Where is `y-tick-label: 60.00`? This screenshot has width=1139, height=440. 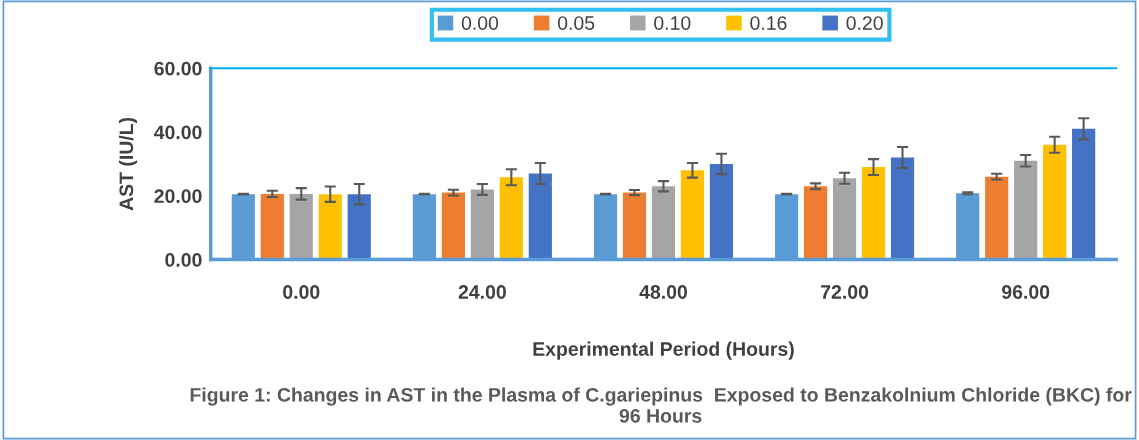 y-tick-label: 60.00 is located at coordinates (178, 68).